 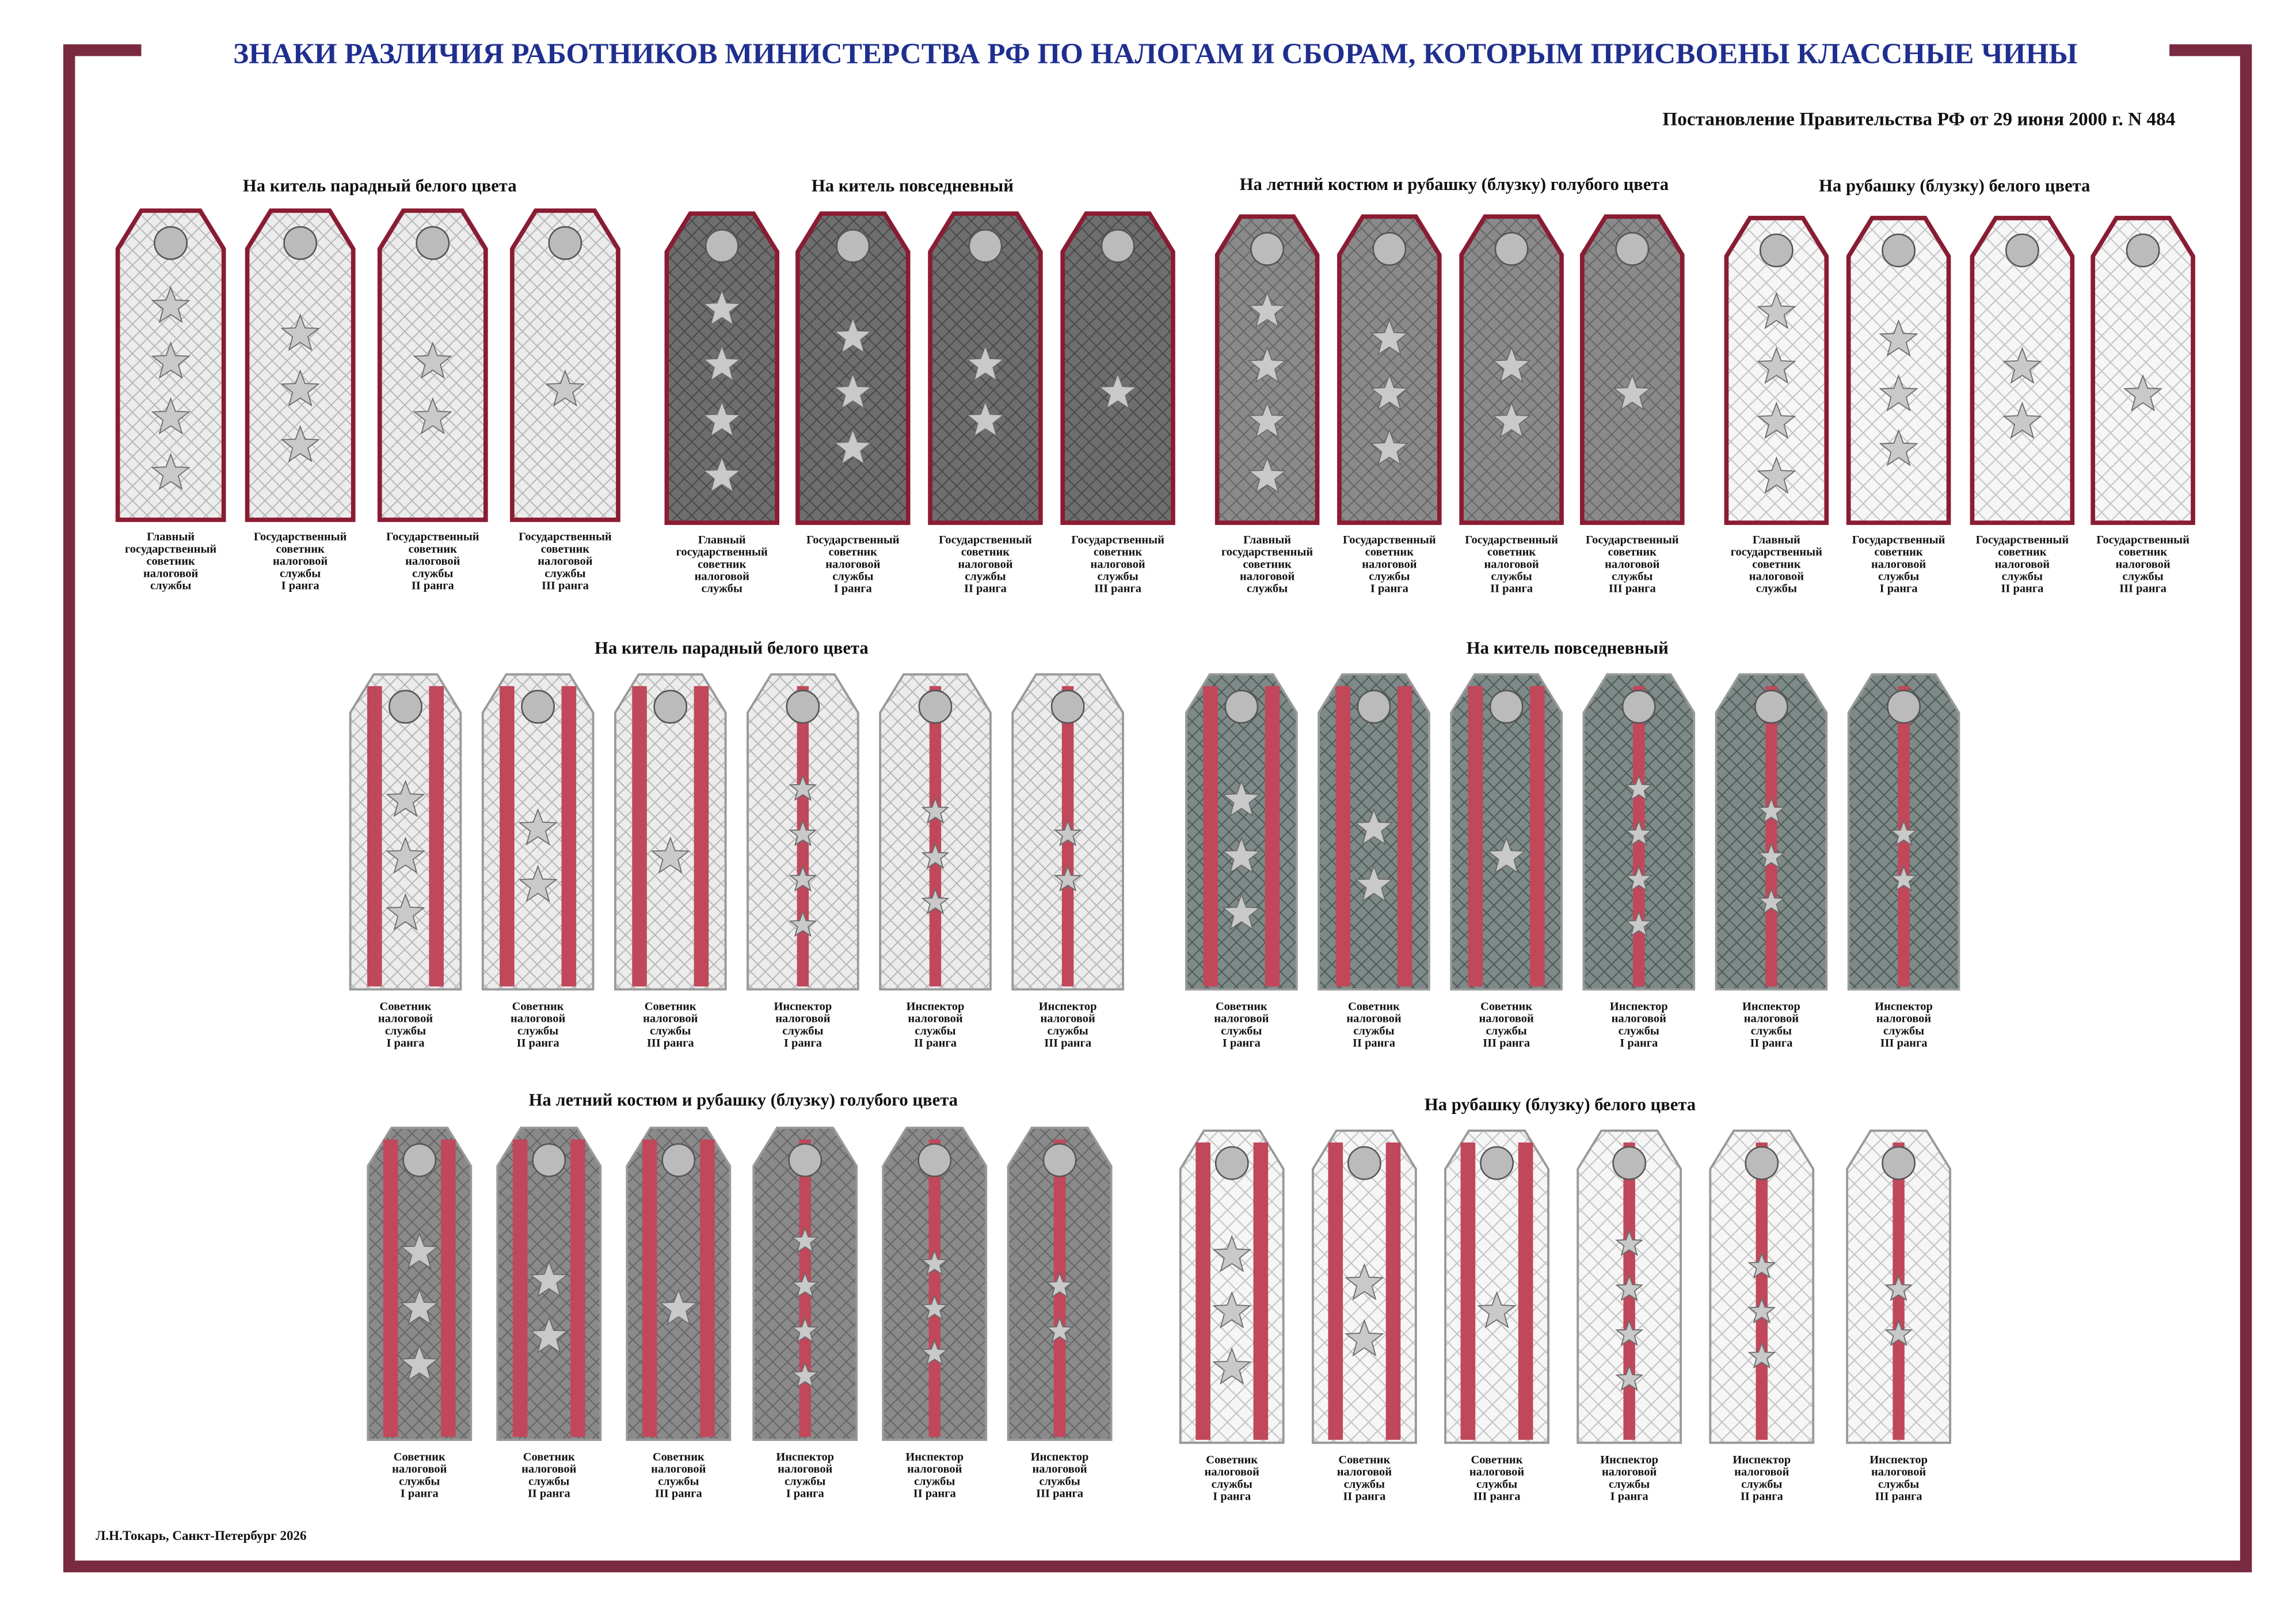 What do you see at coordinates (171, 537) in the screenshot?
I see `rank-label: Главный` at bounding box center [171, 537].